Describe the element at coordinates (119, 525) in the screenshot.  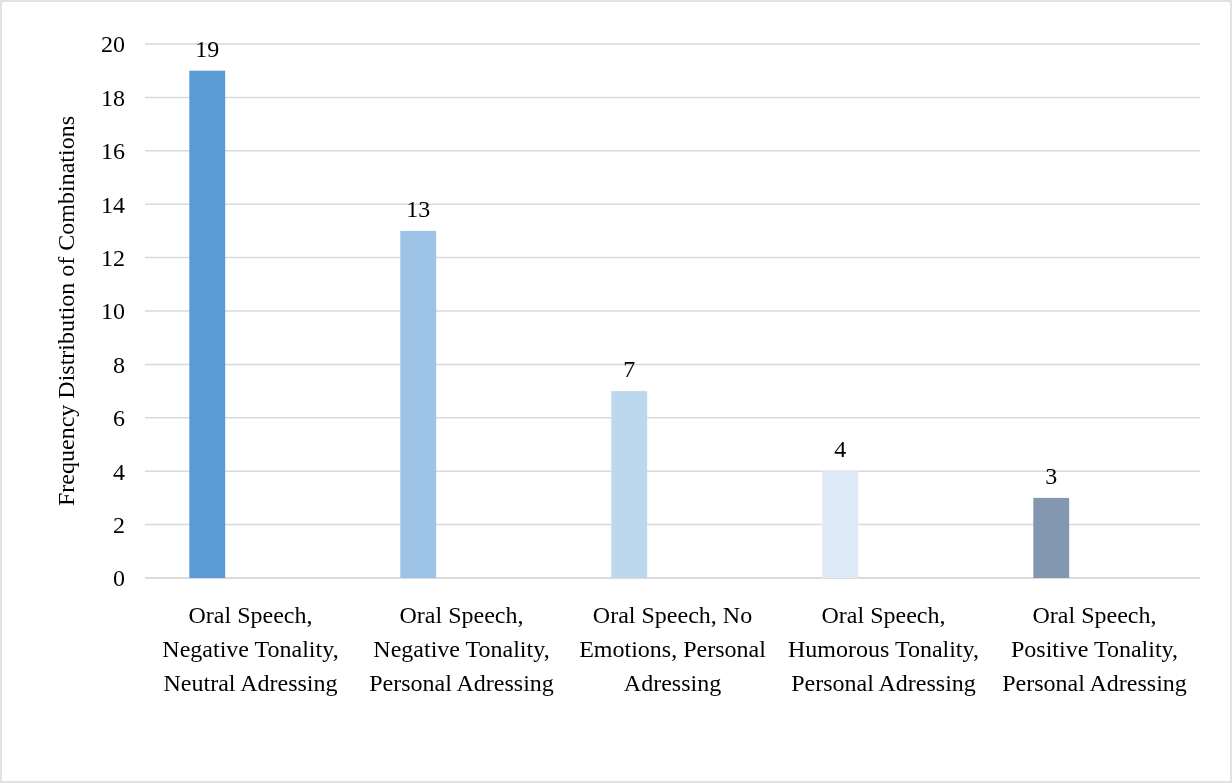
I see `y-tick-label: 2` at that location.